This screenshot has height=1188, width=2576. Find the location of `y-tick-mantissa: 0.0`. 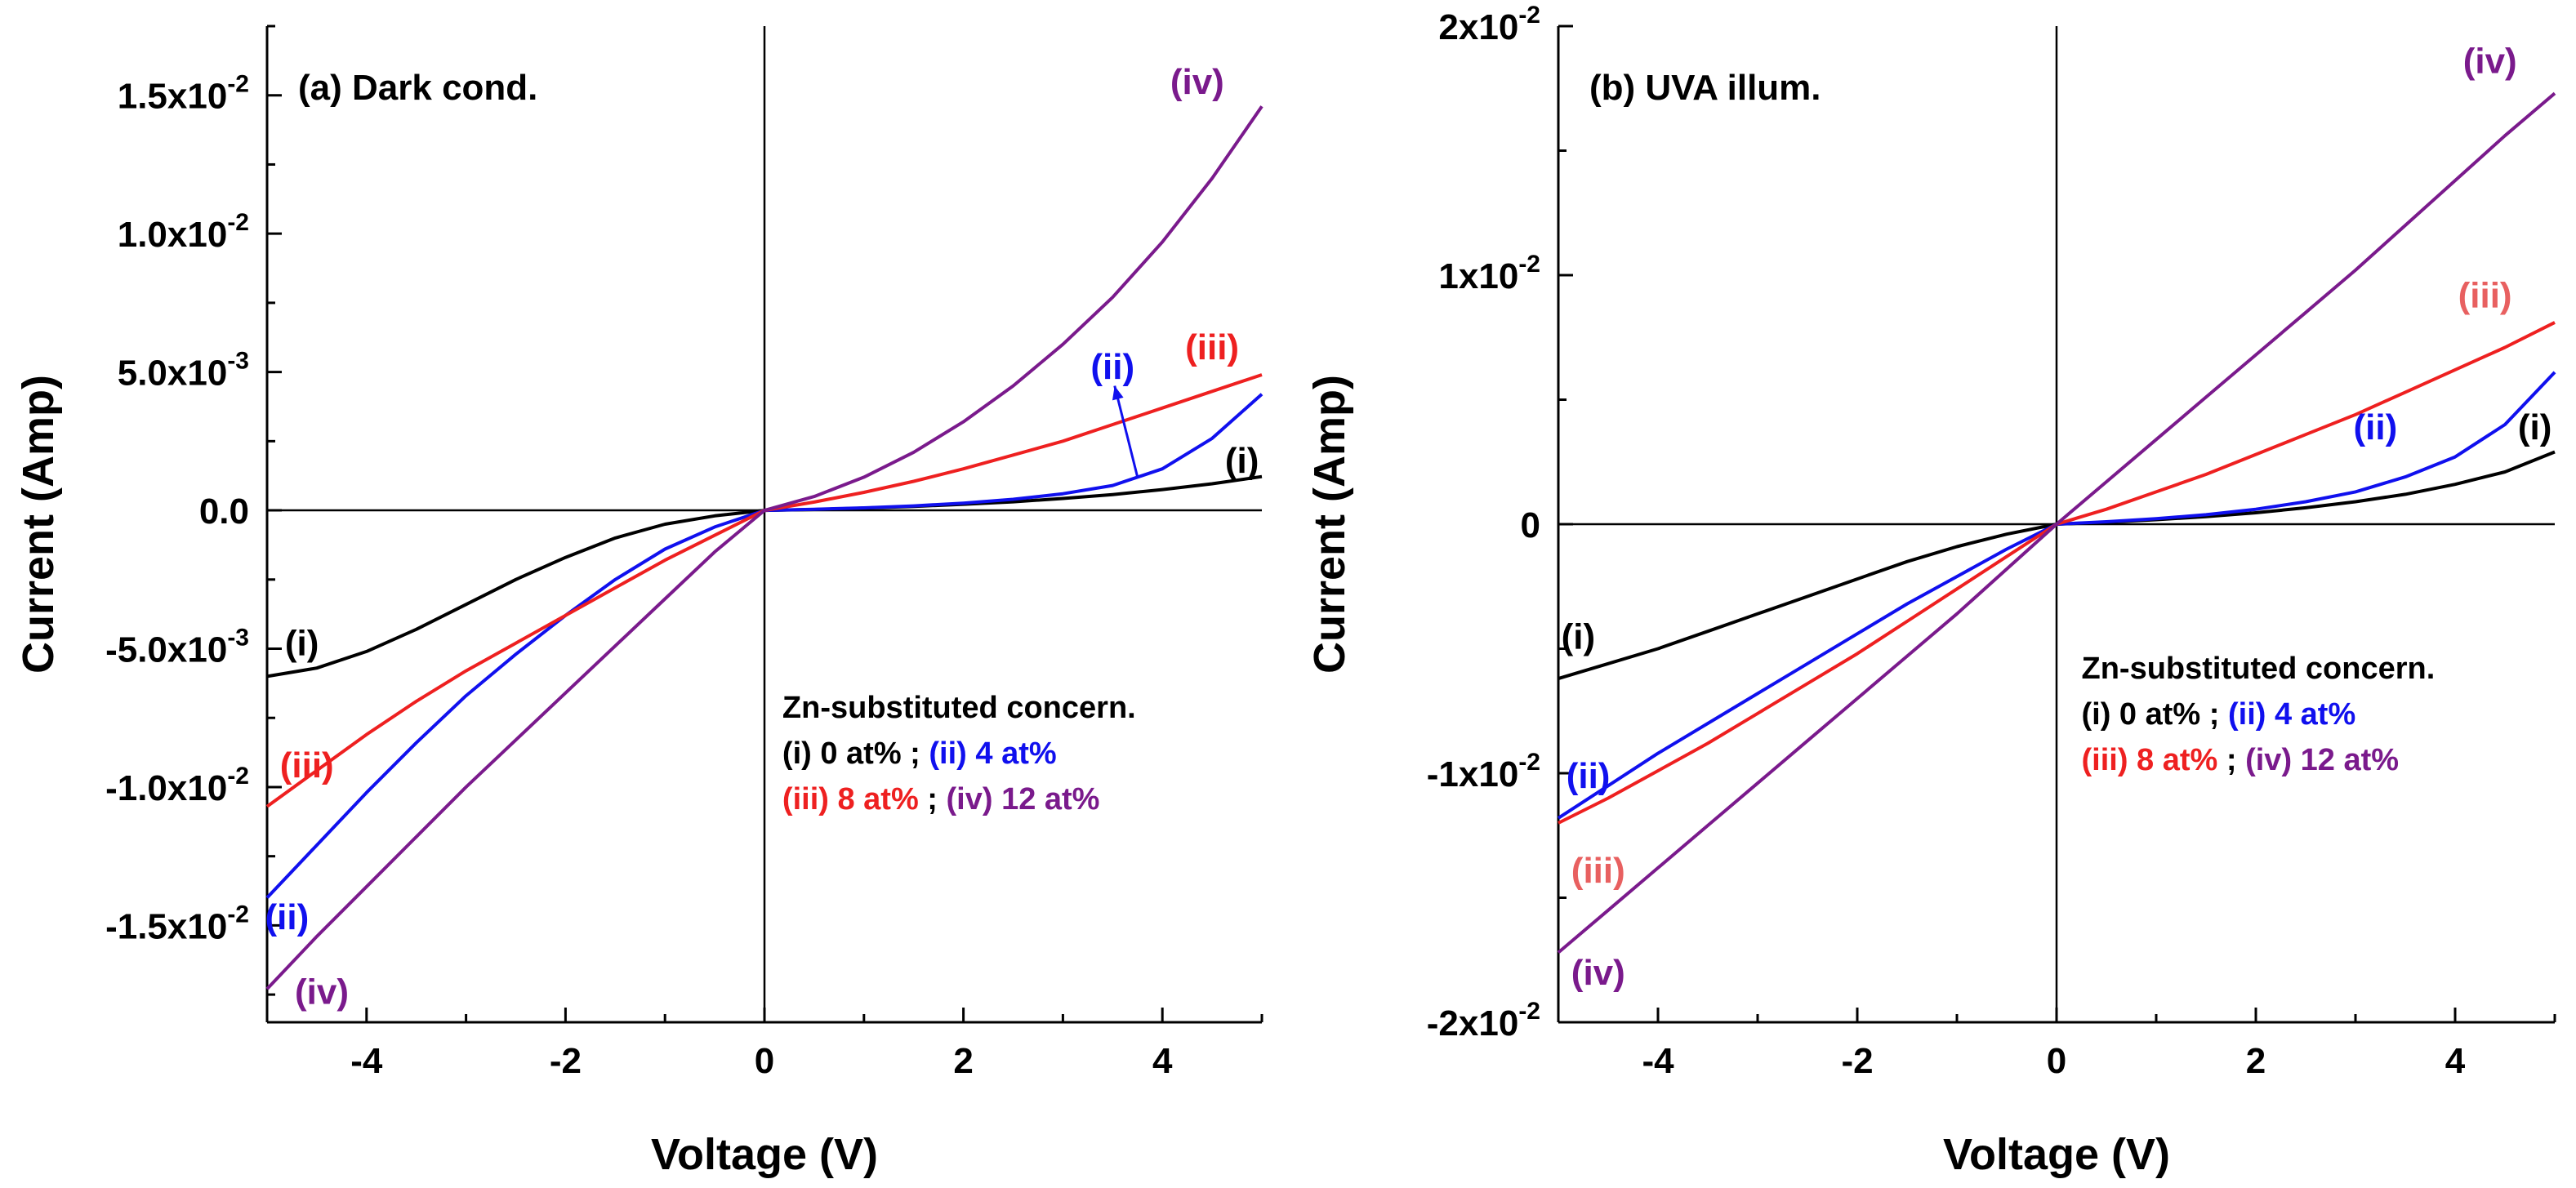

y-tick-mantissa: 0.0 is located at coordinates (224, 512).